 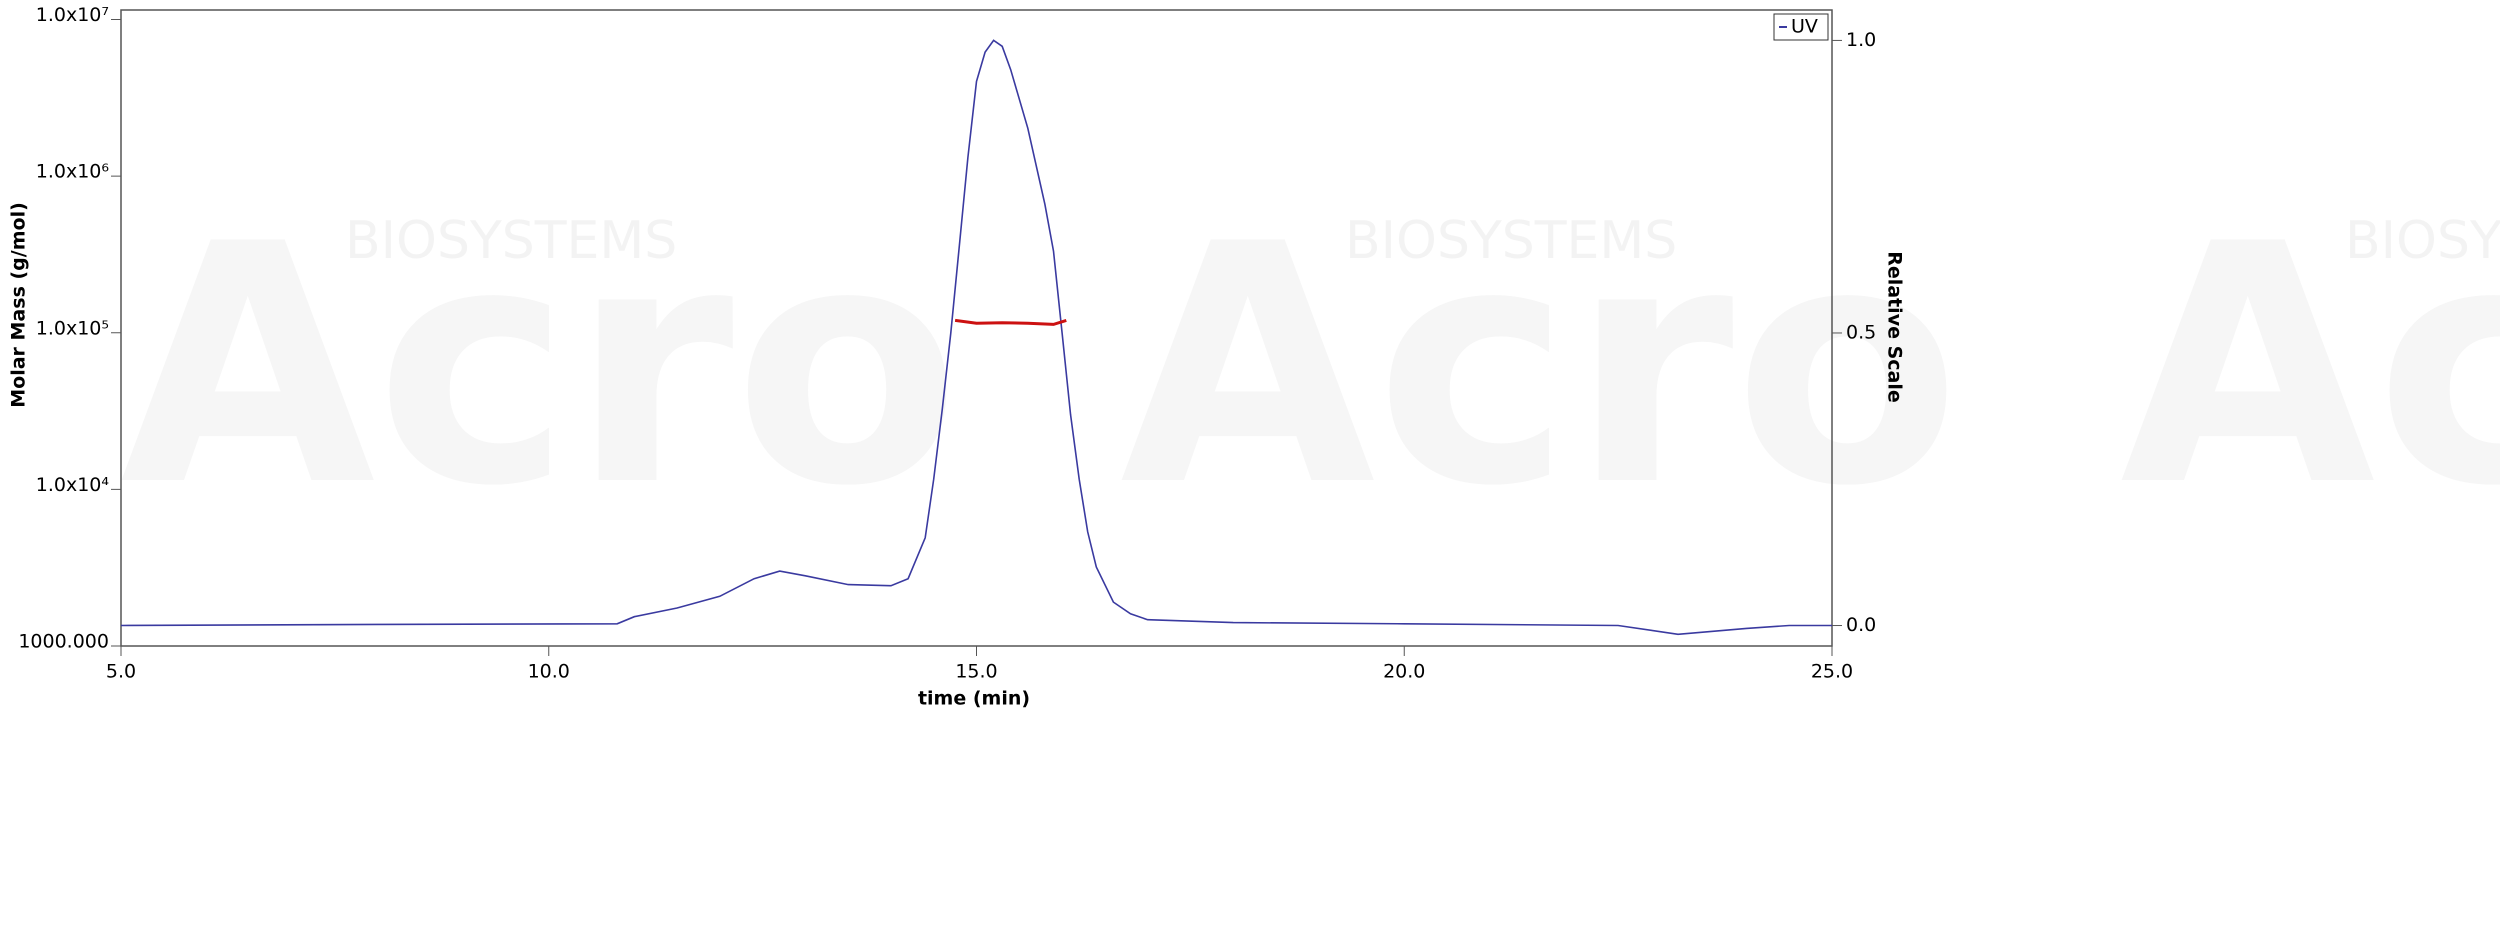 What do you see at coordinates (1010, 322) in the screenshot?
I see `data-line` at bounding box center [1010, 322].